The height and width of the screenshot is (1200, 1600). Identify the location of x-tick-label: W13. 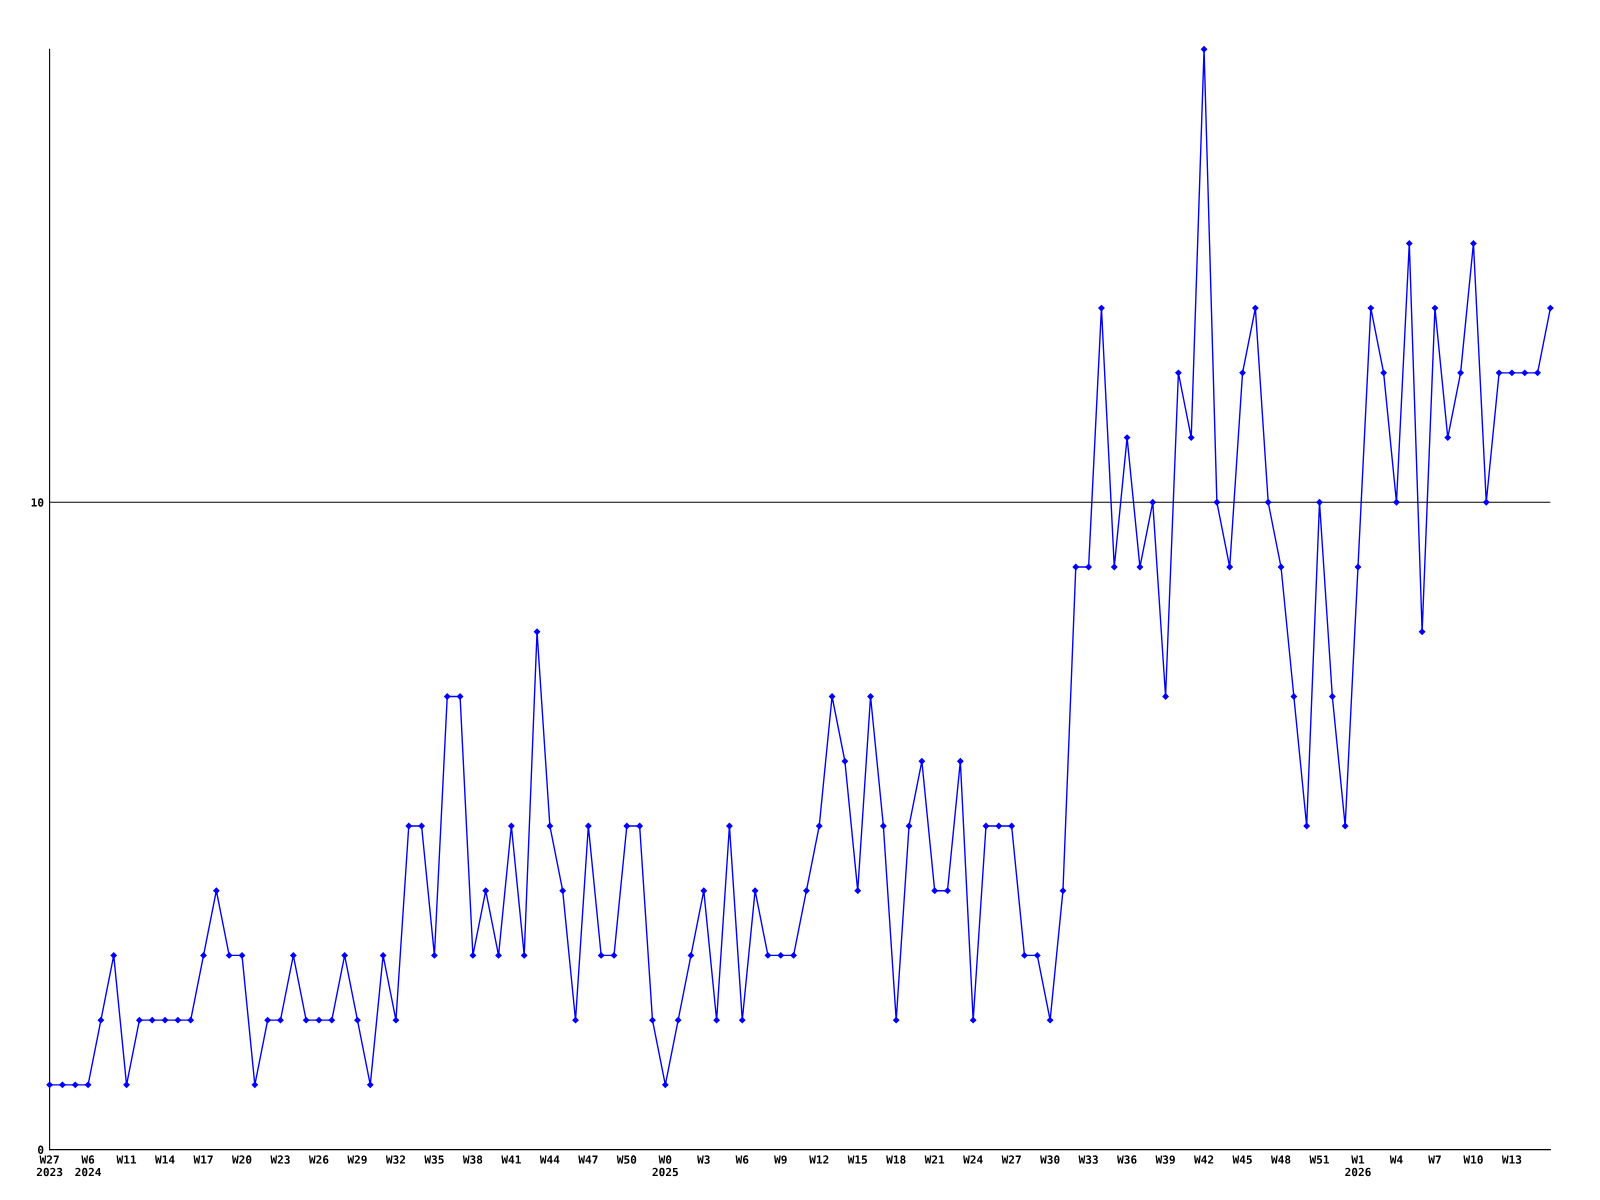
(1511, 1159).